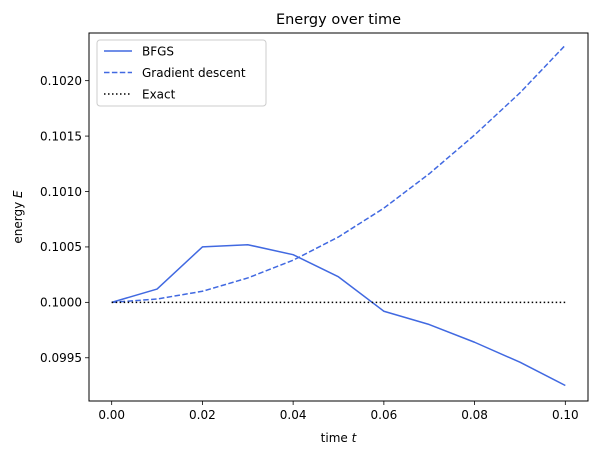 Image resolution: width=596 pixels, height=456 pixels. I want to click on y-axis-label-text: energy, so click(18, 223).